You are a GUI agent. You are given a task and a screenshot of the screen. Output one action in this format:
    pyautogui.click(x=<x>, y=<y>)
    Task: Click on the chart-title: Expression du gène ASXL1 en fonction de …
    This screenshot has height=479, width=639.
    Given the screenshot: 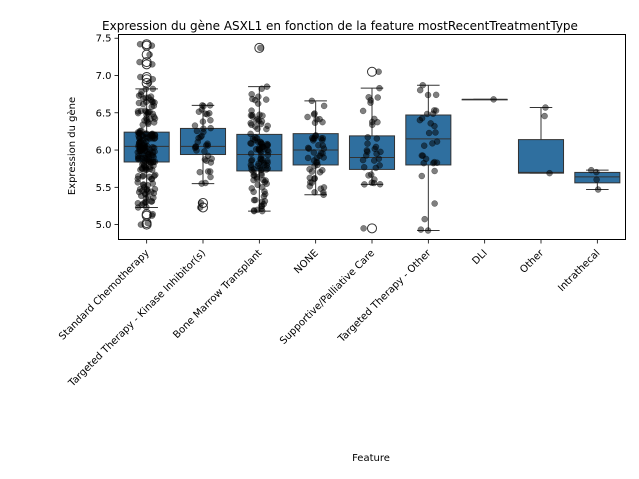 What is the action you would take?
    pyautogui.click(x=340, y=26)
    